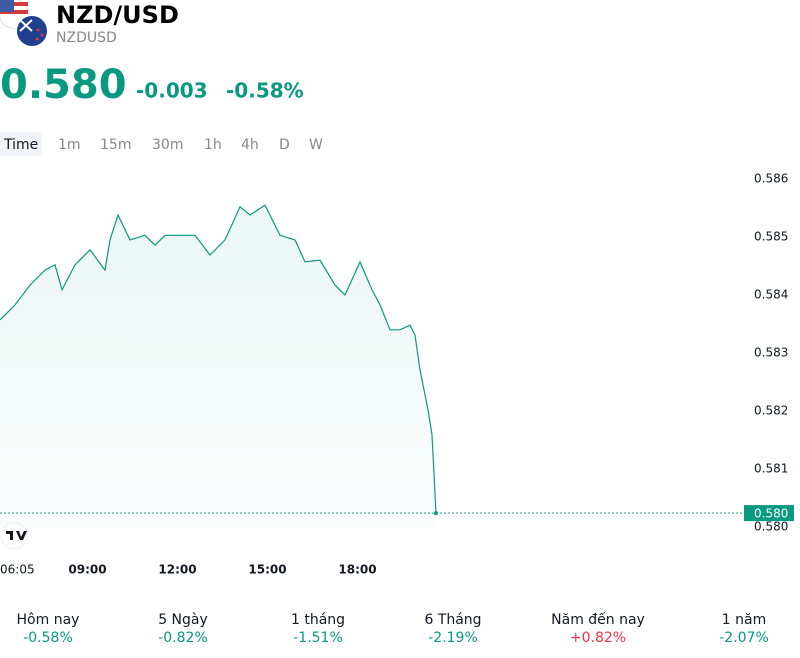 This screenshot has height=658, width=800. I want to click on last-price-tag, so click(769, 513).